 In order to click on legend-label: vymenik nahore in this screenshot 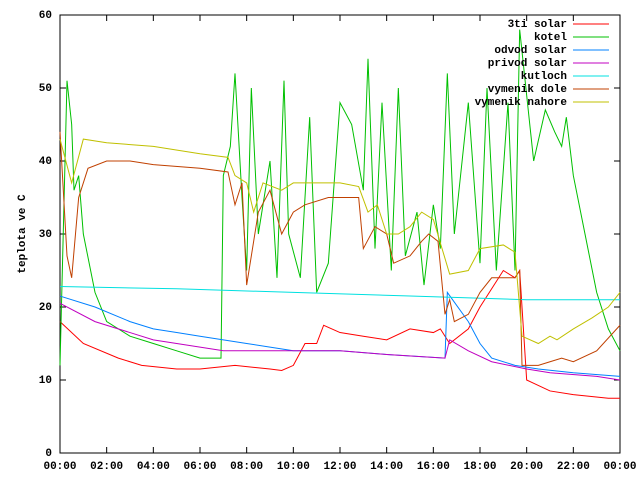, I will do `click(521, 103)`.